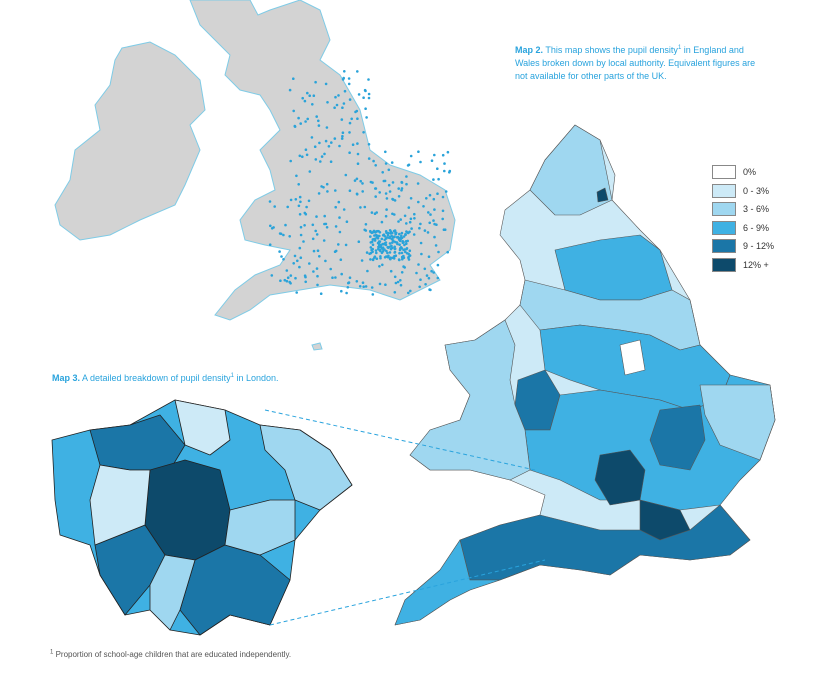 The image size is (825, 685). What do you see at coordinates (529, 50) in the screenshot?
I see `caption-label: Map 2.` at bounding box center [529, 50].